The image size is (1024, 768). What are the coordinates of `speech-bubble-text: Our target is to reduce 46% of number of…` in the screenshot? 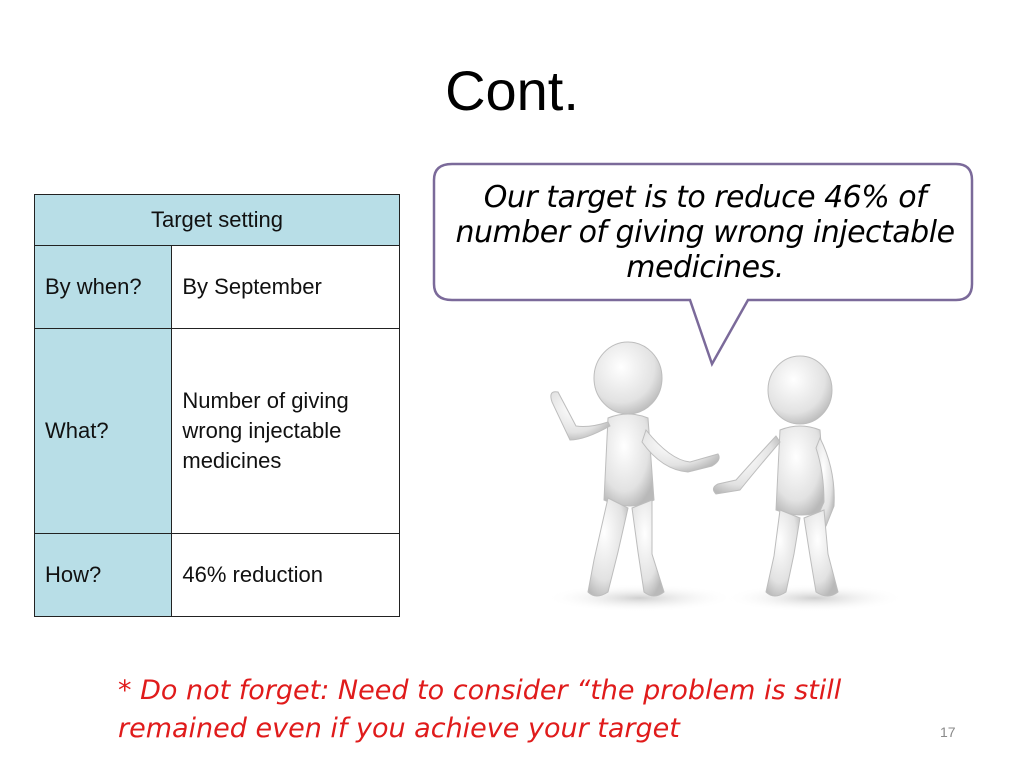 It's located at (705, 232).